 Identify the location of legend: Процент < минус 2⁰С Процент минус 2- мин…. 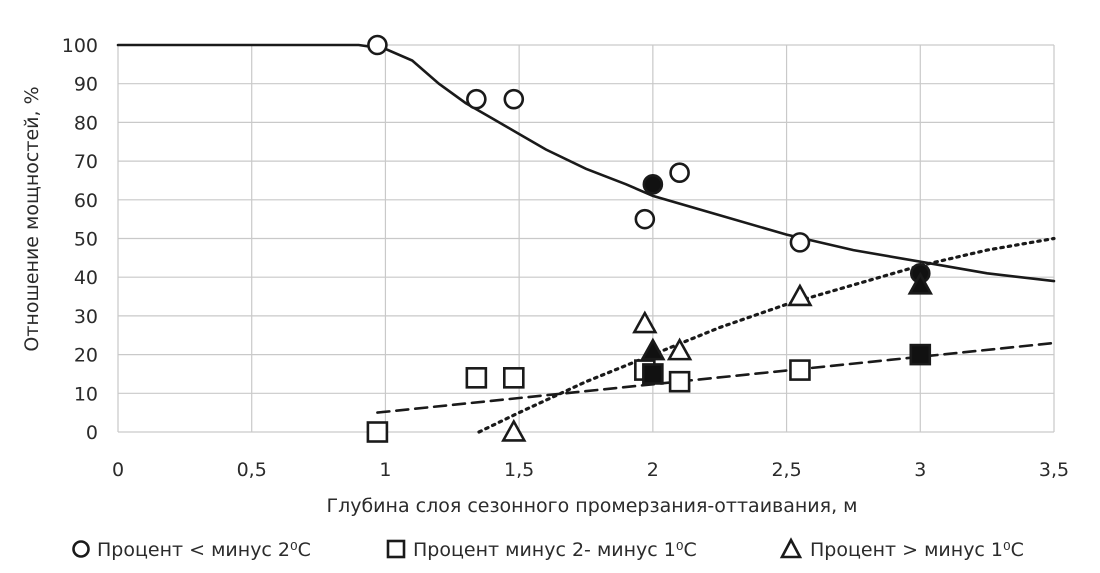
(548, 549).